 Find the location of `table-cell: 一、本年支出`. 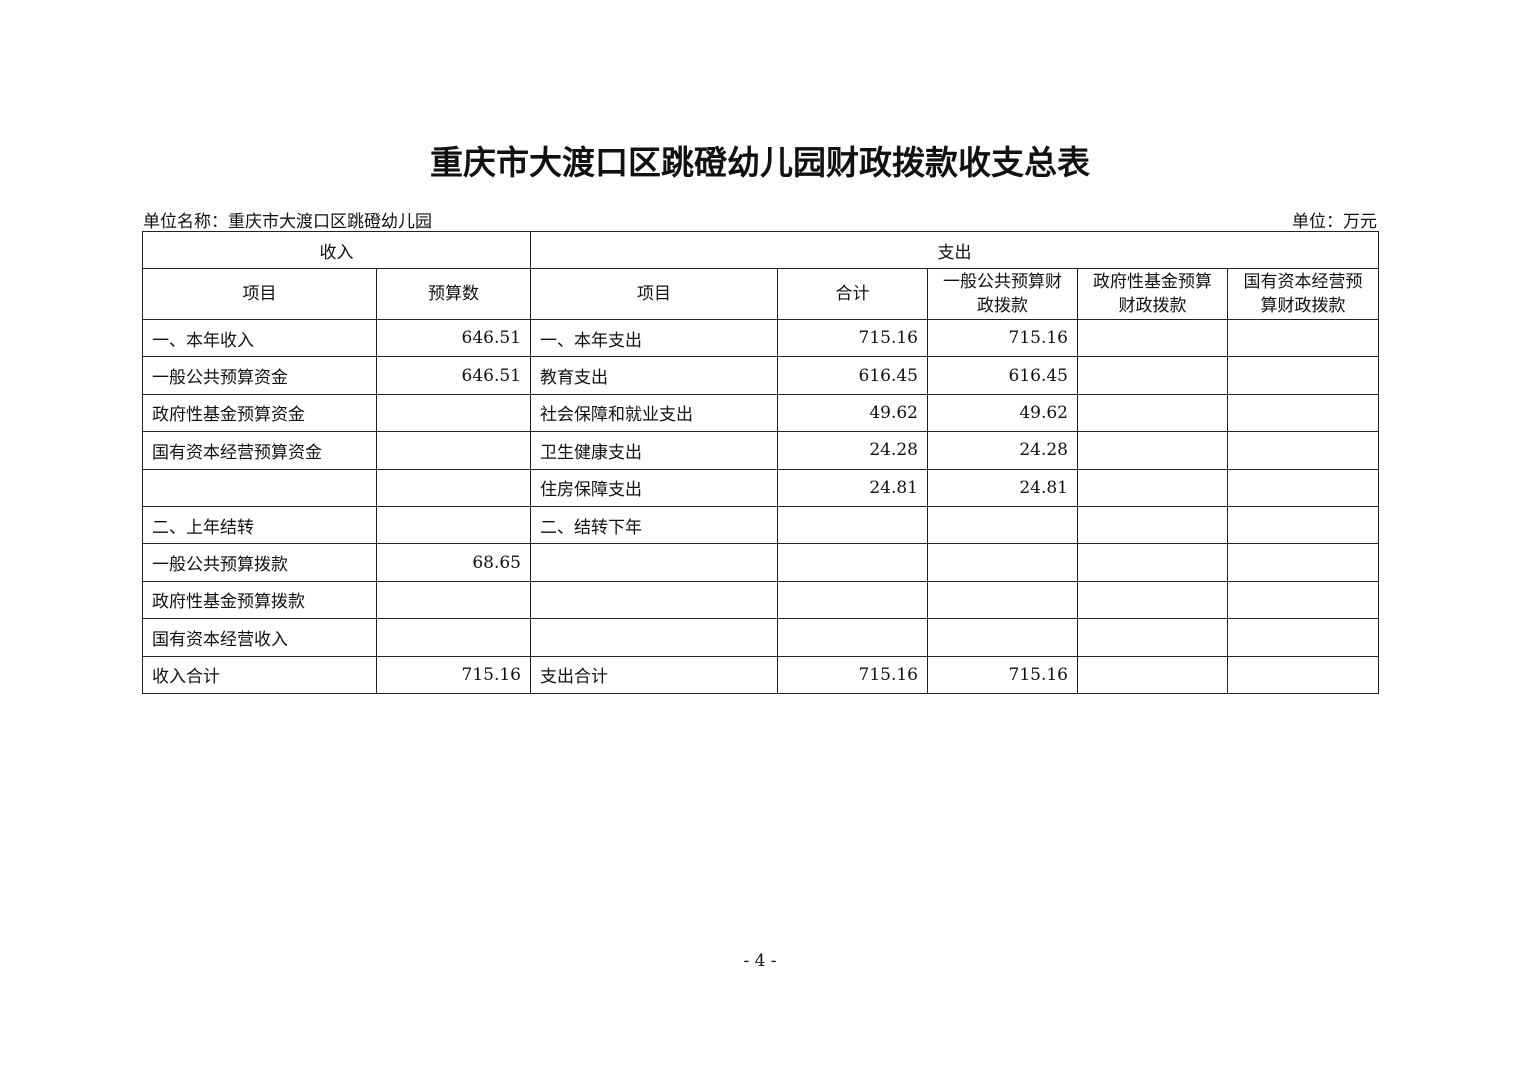

table-cell: 一、本年支出 is located at coordinates (654, 338).